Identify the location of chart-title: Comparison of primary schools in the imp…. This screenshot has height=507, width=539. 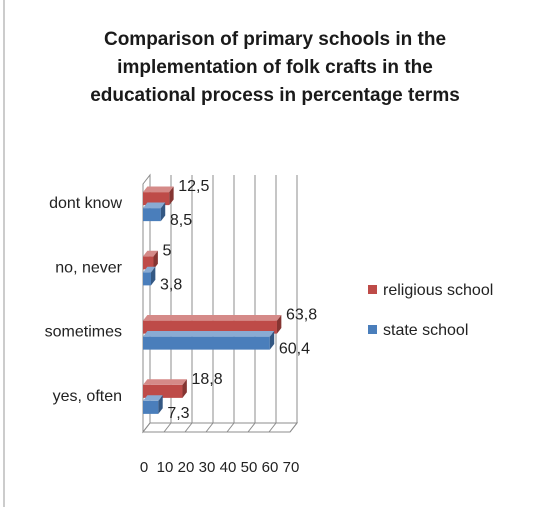
(275, 68).